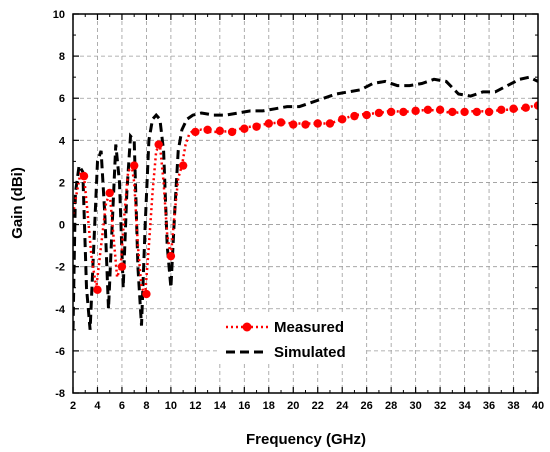 This screenshot has height=452, width=550. What do you see at coordinates (97, 406) in the screenshot?
I see `x-tick-label: 4` at bounding box center [97, 406].